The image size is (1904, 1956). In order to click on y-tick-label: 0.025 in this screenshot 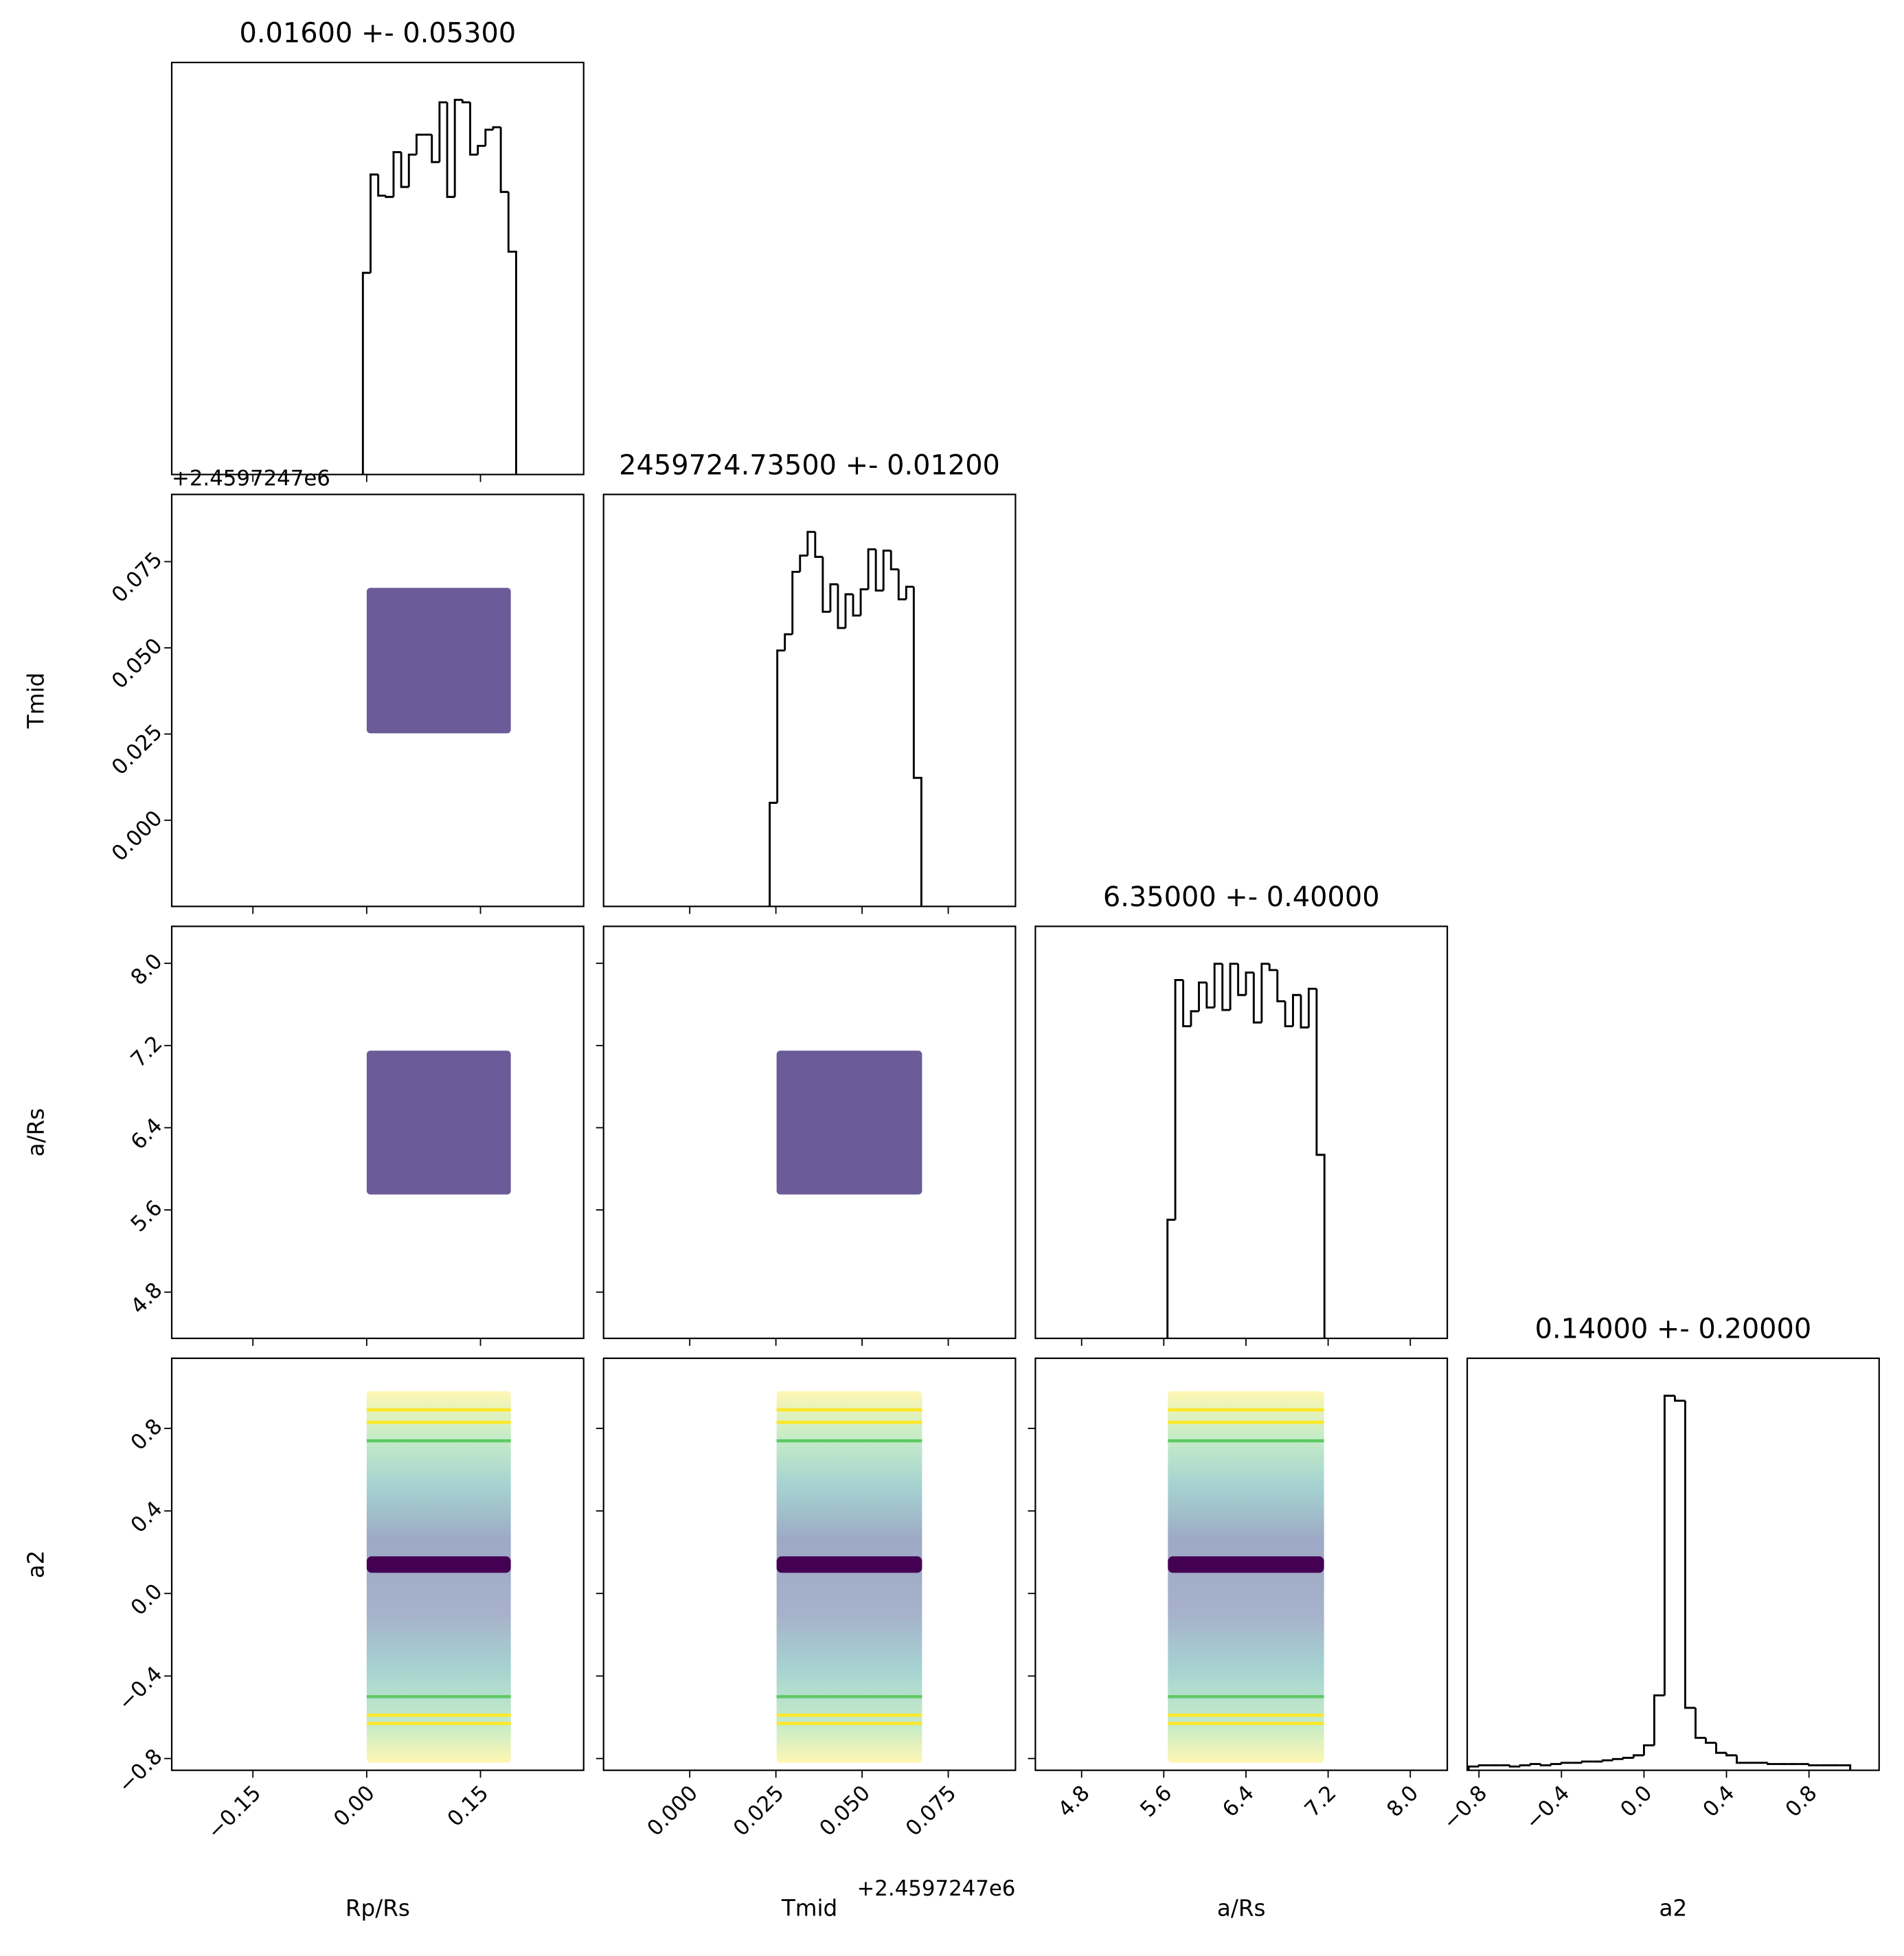, I will do `click(137, 749)`.